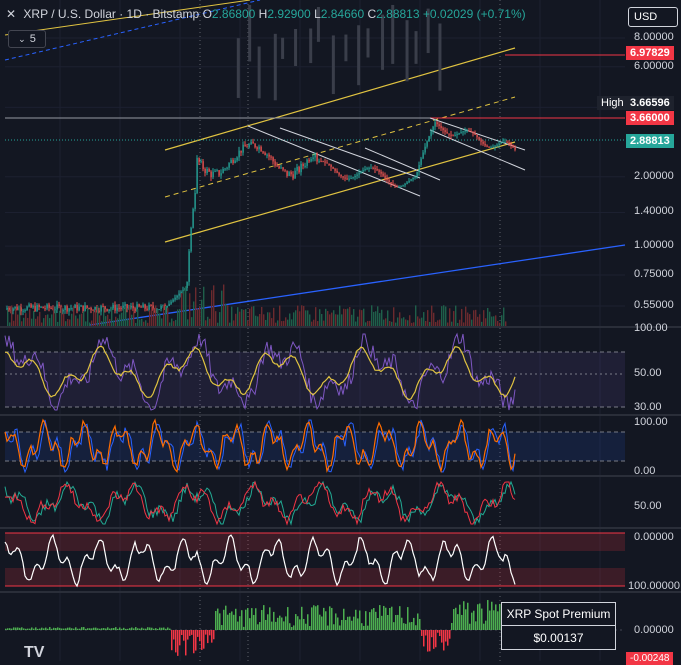 This screenshot has width=681, height=665. What do you see at coordinates (27, 39) in the screenshot?
I see `indicator-collapse-button: ⌄ 5` at bounding box center [27, 39].